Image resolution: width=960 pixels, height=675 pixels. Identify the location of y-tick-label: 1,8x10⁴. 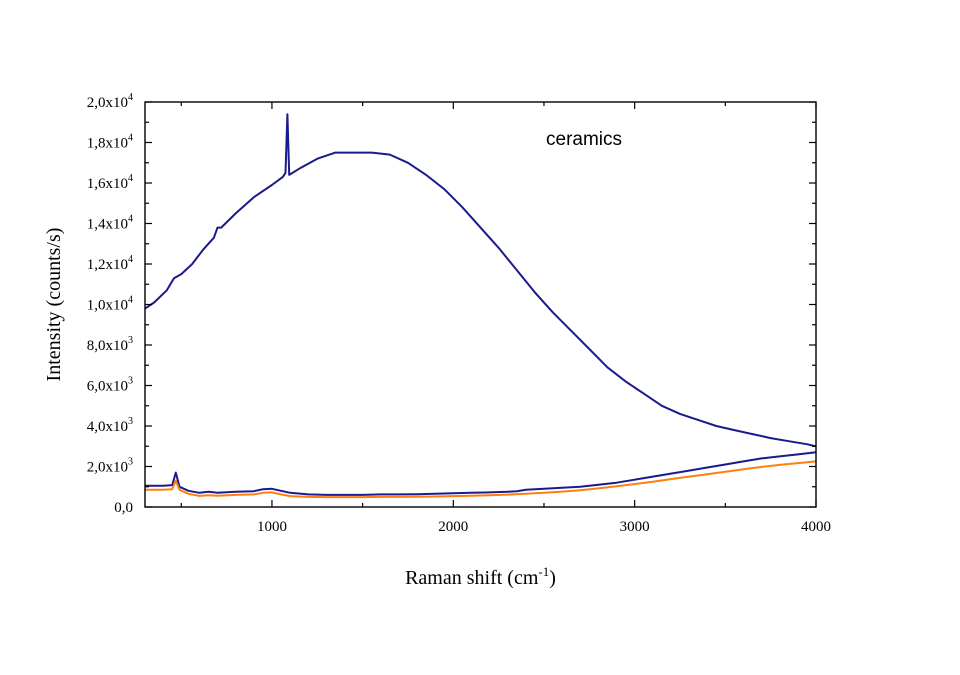
(110, 142).